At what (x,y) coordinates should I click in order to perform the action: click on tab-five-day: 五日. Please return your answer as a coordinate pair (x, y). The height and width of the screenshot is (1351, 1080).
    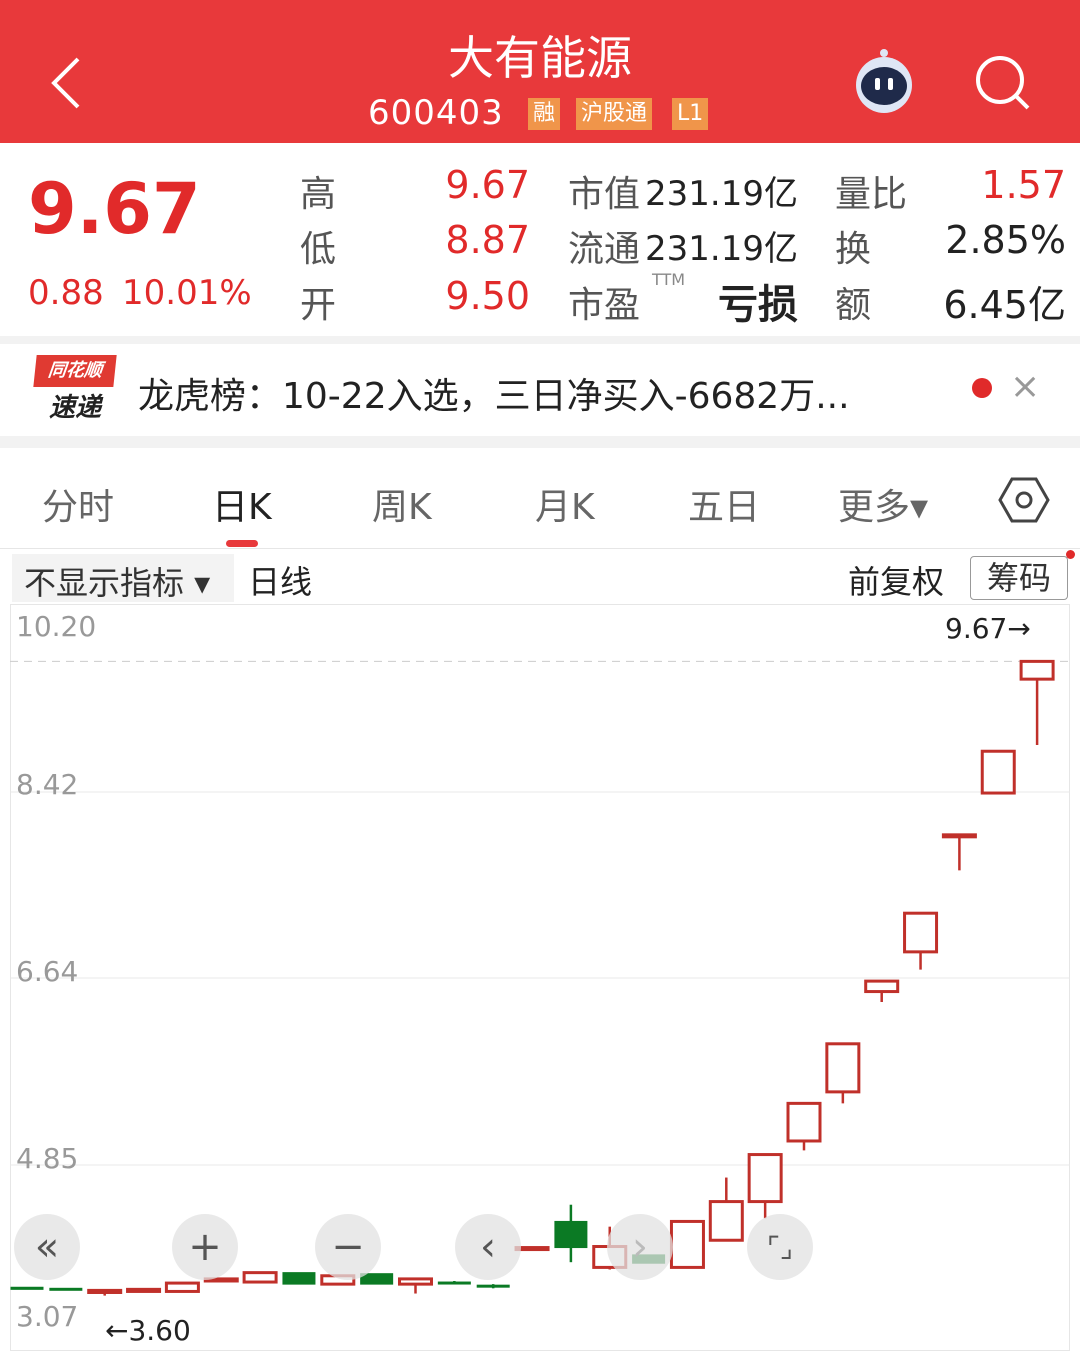
    Looking at the image, I should click on (724, 507).